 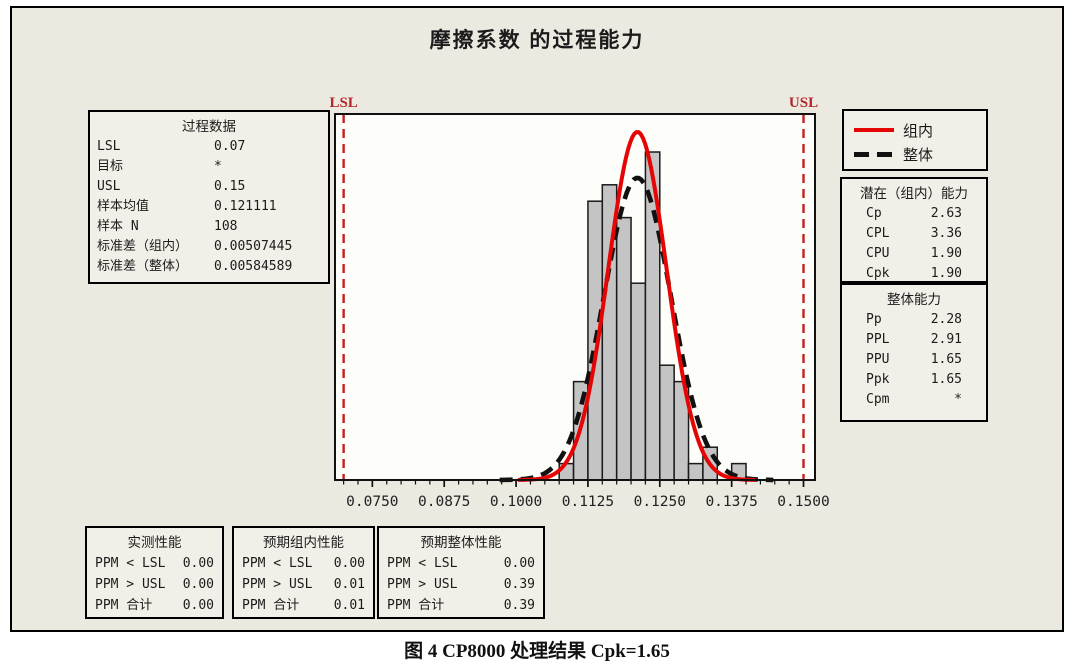 What do you see at coordinates (874, 154) in the screenshot?
I see `overall-line-swatch` at bounding box center [874, 154].